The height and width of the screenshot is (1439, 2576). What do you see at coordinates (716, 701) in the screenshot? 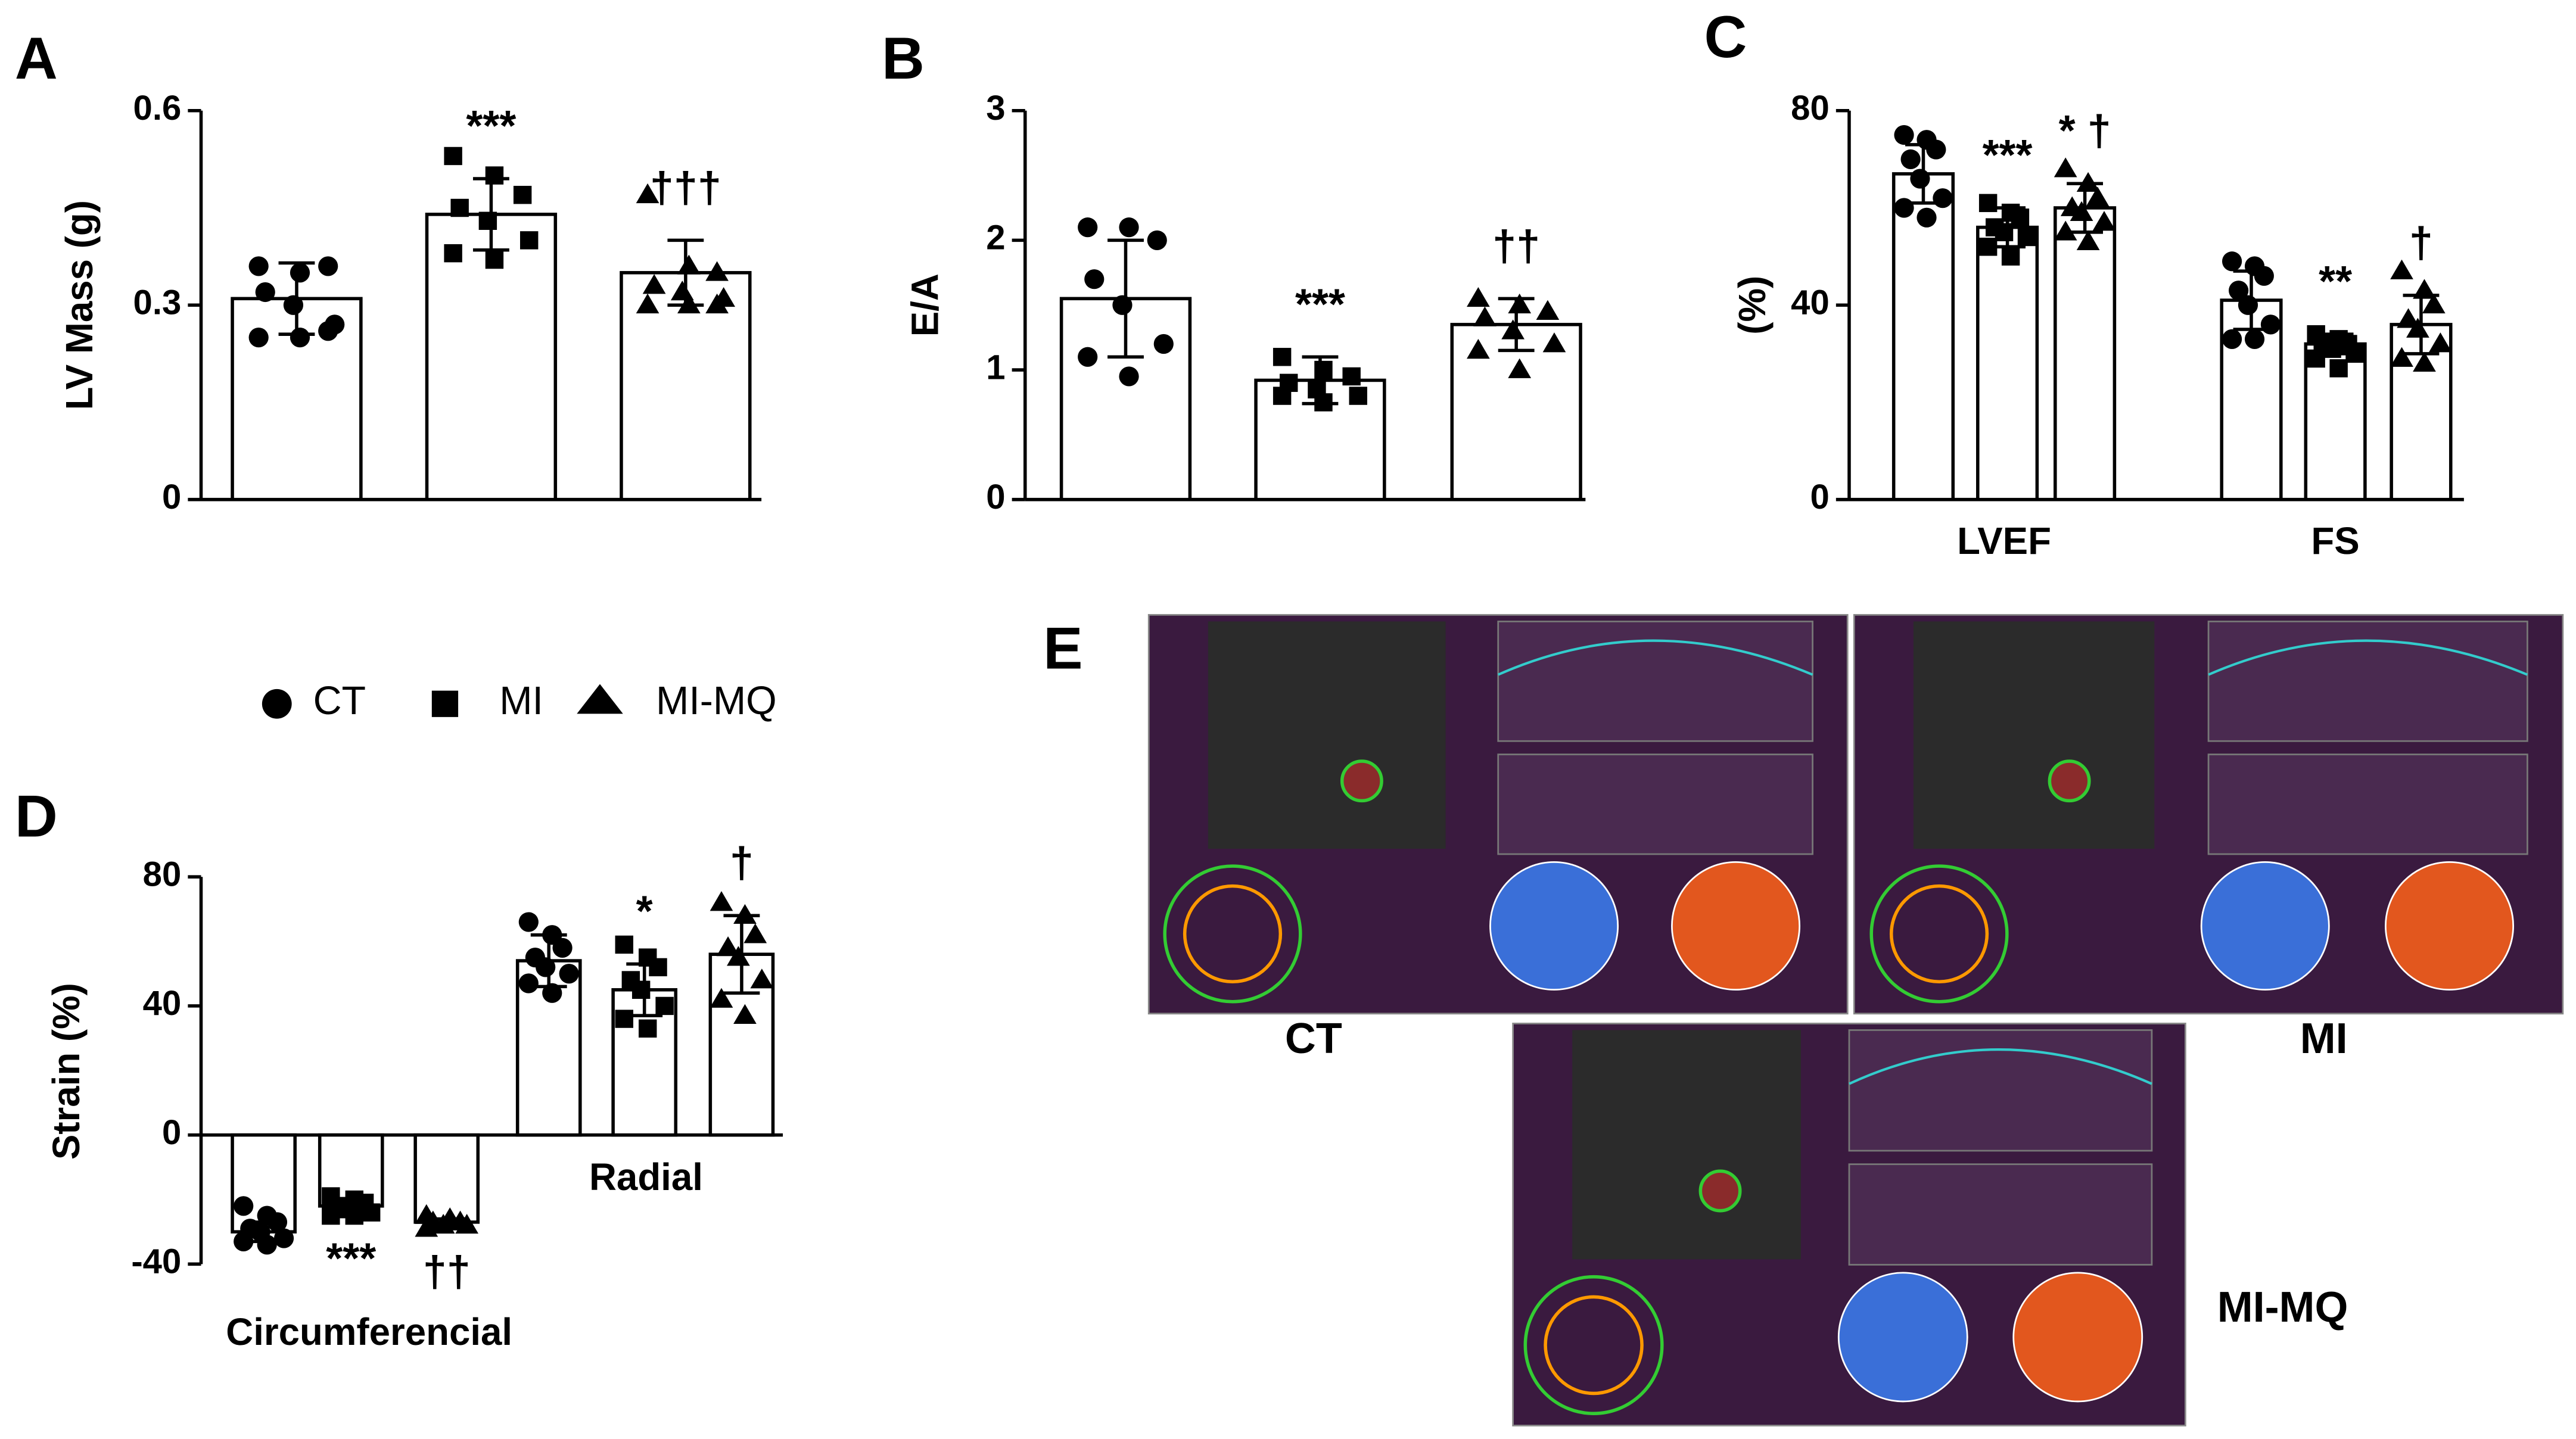
I see `legend-label: MI-MQ` at bounding box center [716, 701].